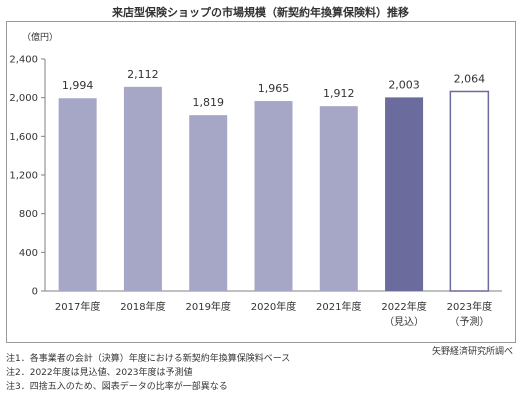 The width and height of the screenshot is (521, 400). I want to click on y-tick-label: 2,400, so click(23, 60).